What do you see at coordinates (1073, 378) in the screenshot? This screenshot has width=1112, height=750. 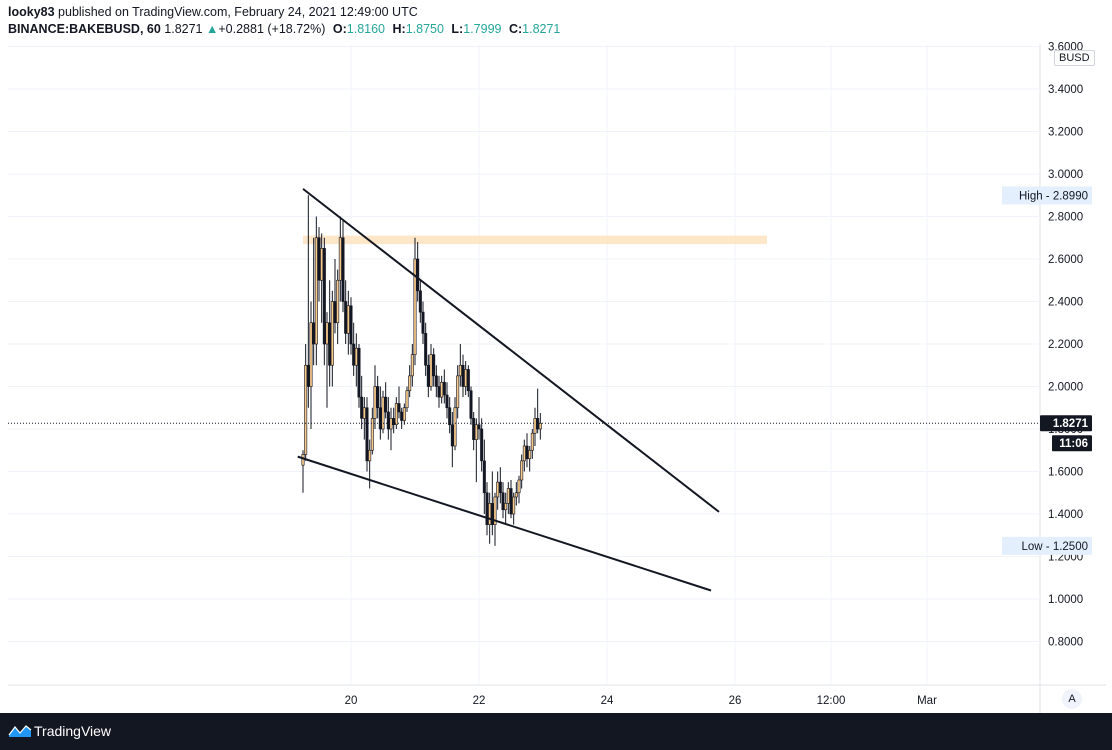 I see `price-axis-area` at bounding box center [1073, 378].